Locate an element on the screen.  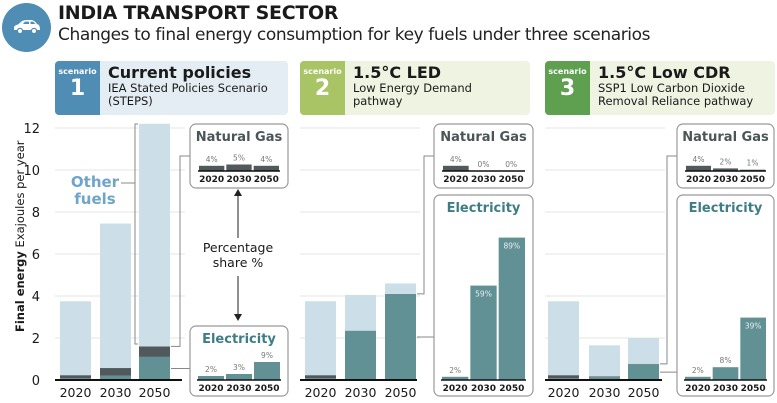
y-tick-label: 12 is located at coordinates (31, 129).